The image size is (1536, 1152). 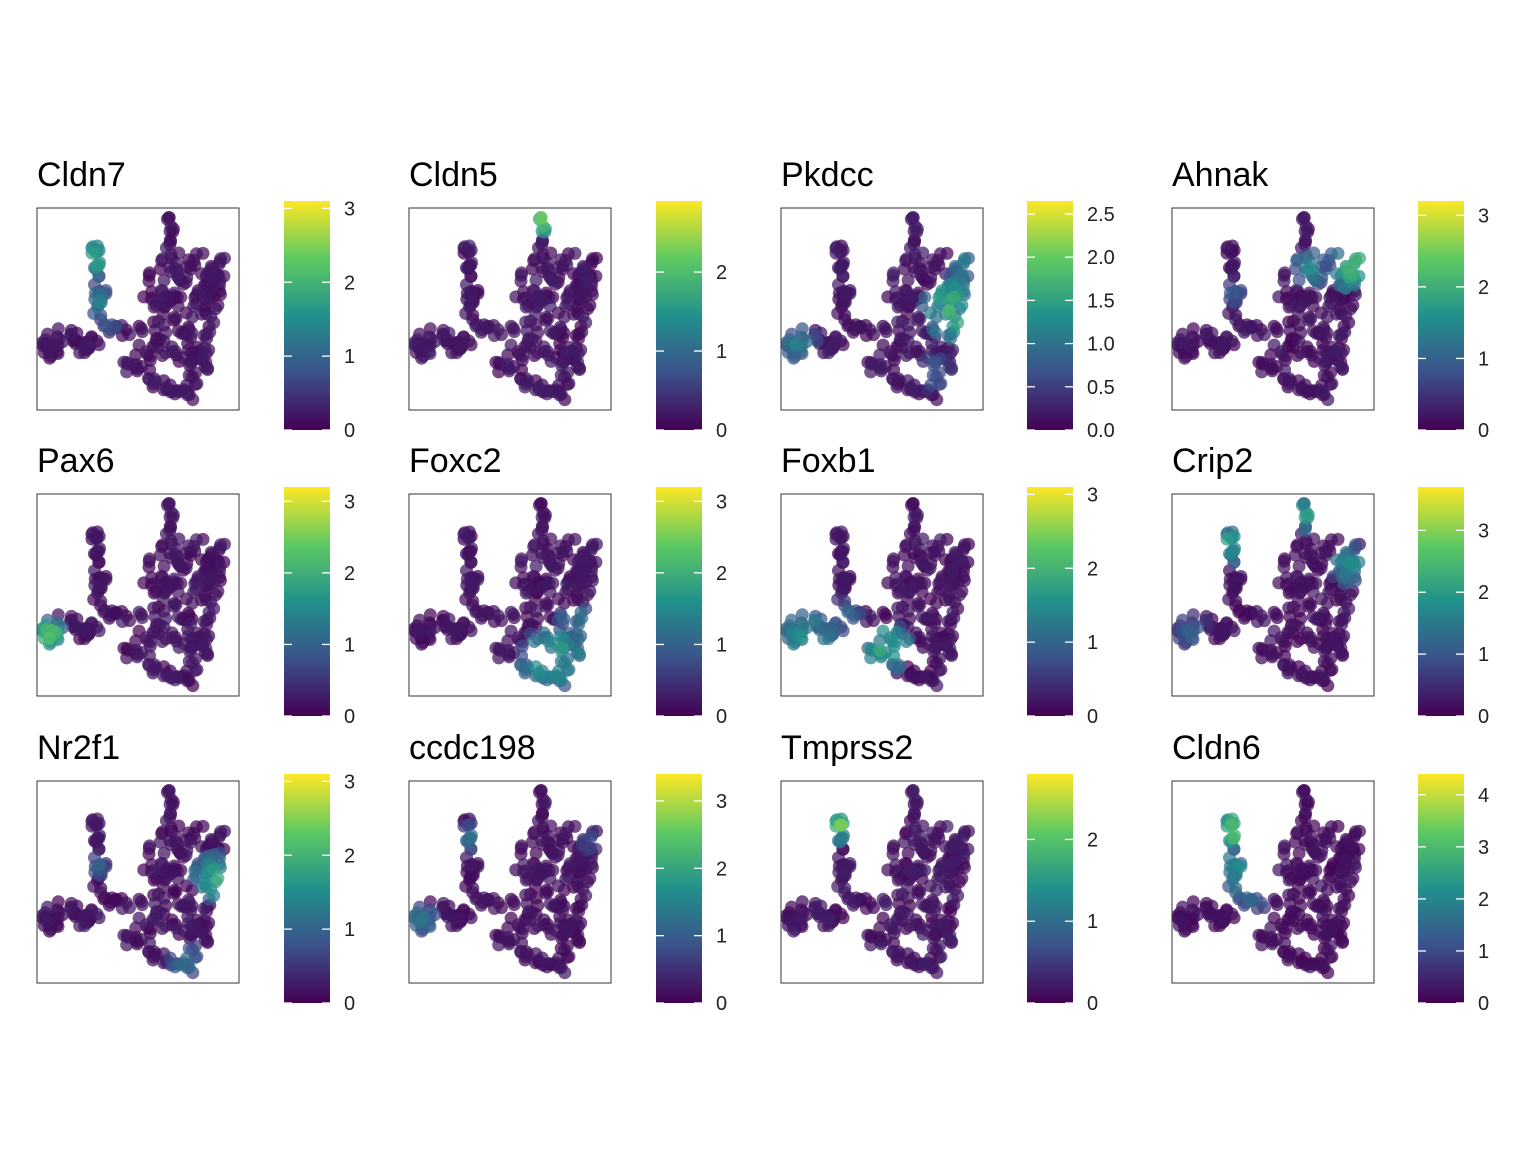 I want to click on colorbar-tick-label: 0, so click(x=1483, y=1004).